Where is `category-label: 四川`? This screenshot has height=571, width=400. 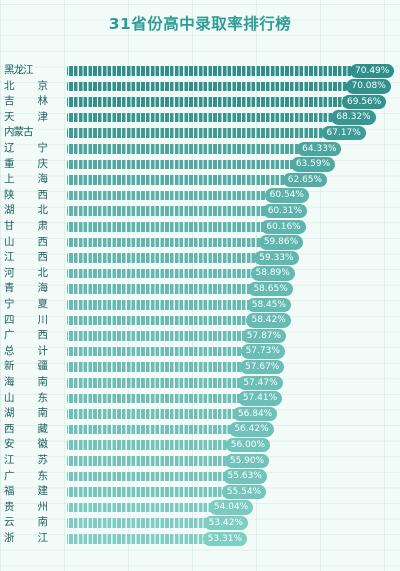 category-label: 四川 is located at coordinates (26, 319).